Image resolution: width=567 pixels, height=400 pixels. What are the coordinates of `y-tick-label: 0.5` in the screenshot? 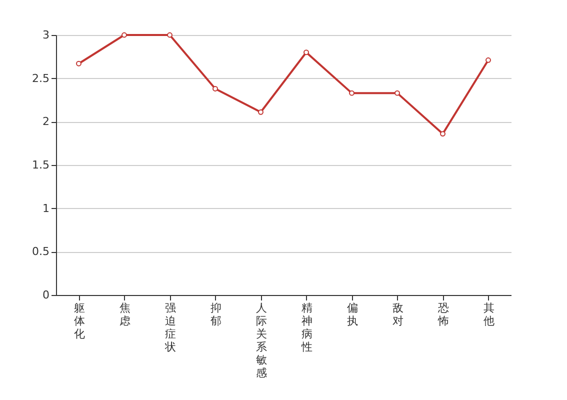 It's located at (41, 251).